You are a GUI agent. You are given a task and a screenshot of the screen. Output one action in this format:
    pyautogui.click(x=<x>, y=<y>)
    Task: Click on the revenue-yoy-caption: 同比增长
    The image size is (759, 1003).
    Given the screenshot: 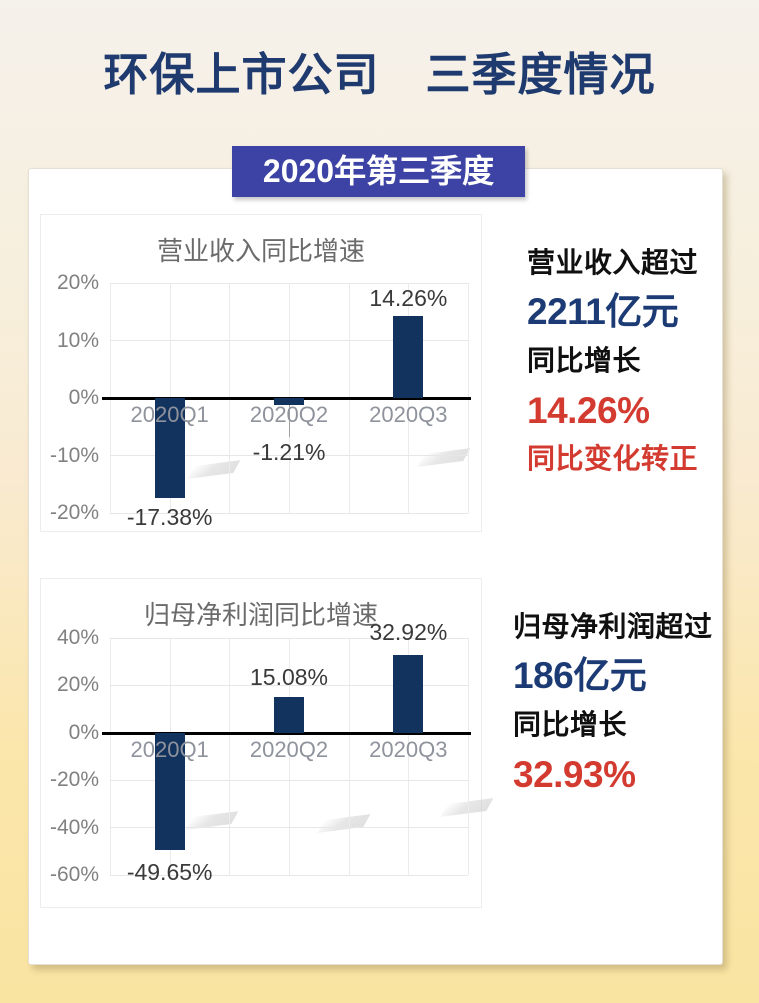 What is the action you would take?
    pyautogui.click(x=584, y=361)
    